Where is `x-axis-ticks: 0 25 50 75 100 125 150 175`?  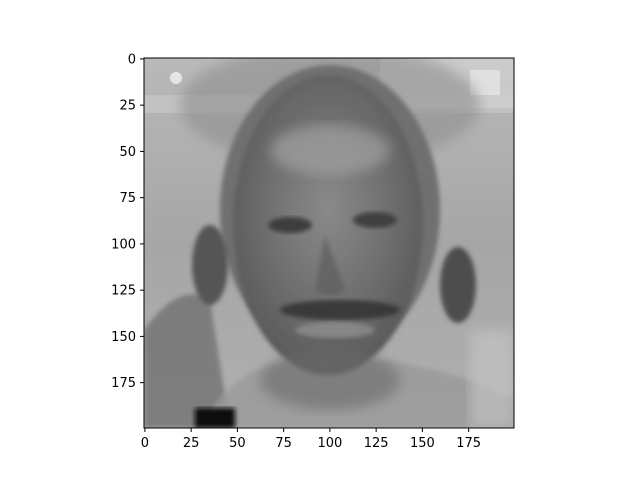
x-axis-ticks: 0 25 50 75 100 125 150 175 is located at coordinates (311, 439).